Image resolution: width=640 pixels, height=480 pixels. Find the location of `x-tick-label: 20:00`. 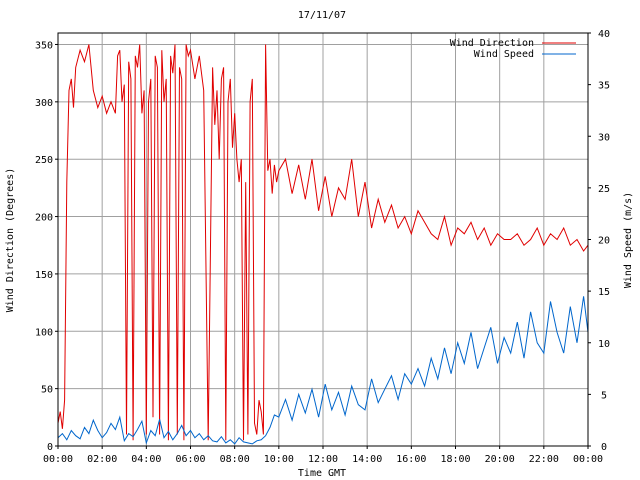

x-tick-label: 20:00 is located at coordinates (500, 459).